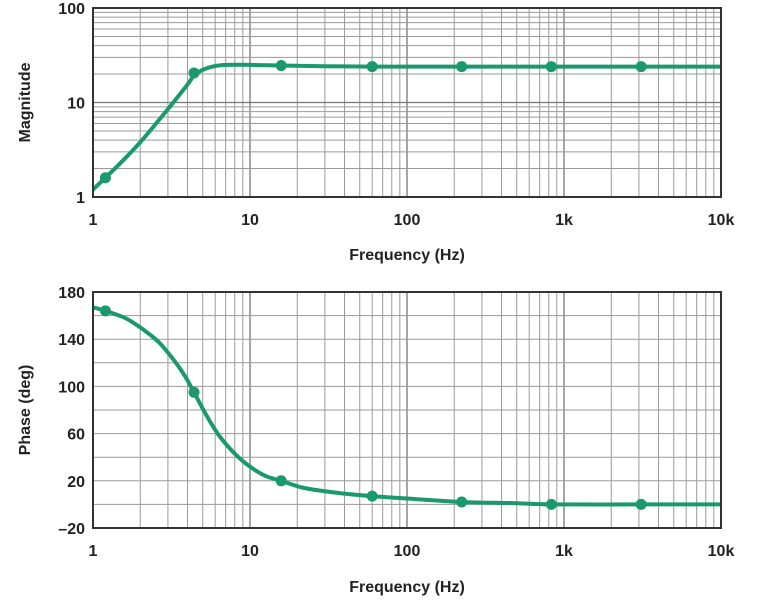  Describe the element at coordinates (93, 551) in the screenshot. I see `phase-x-tick-label: 1` at that location.